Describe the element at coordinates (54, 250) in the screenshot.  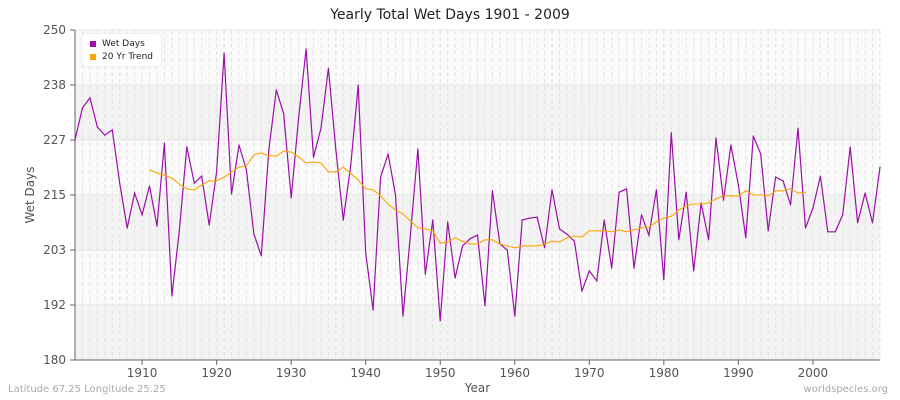
I see `y-tick-label: 203` at that location.